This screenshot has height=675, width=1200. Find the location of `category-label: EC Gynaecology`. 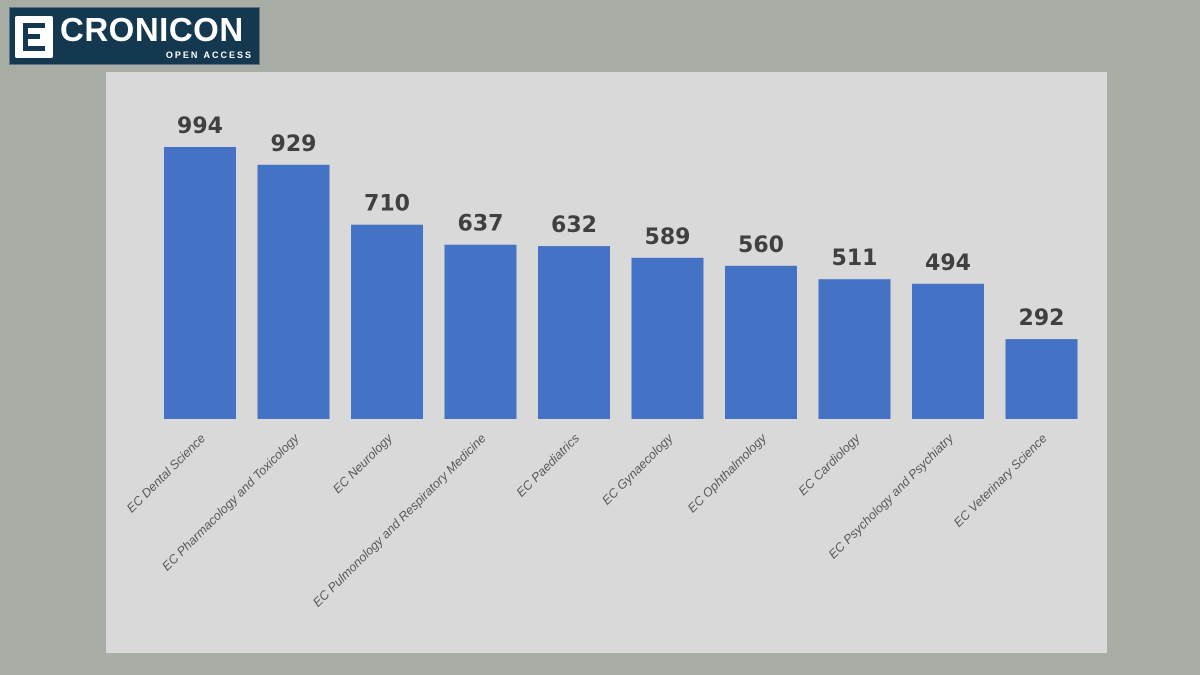

category-label: EC Gynaecology is located at coordinates (637, 469).